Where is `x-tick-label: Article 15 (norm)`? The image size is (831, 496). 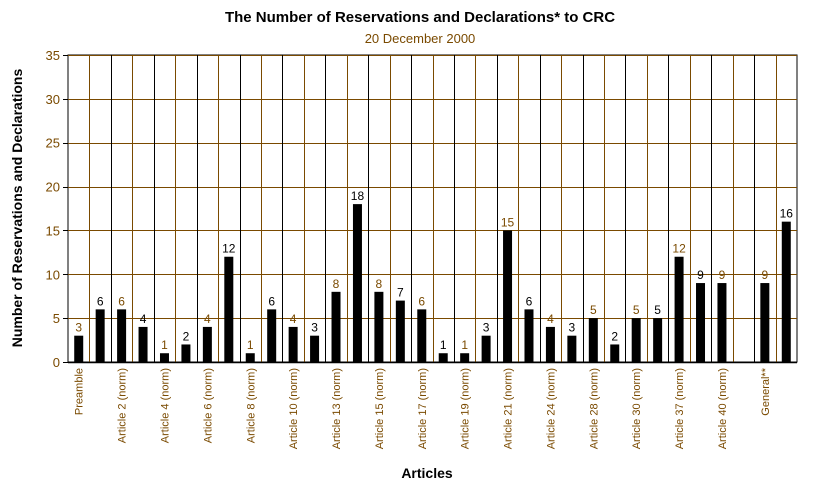
x-tick-label: Article 15 (norm) is located at coordinates (380, 408).